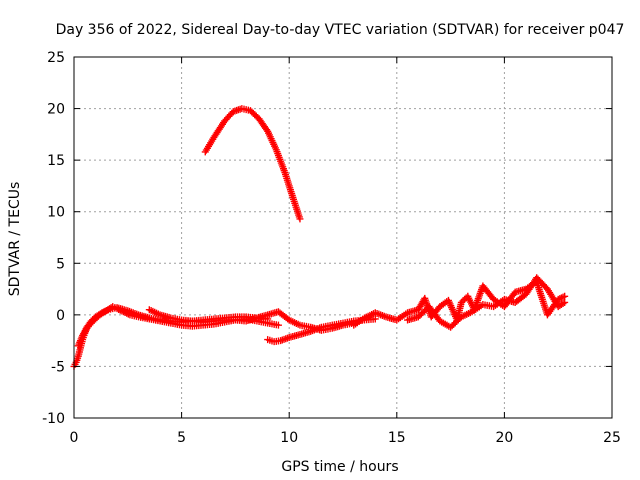 Image resolution: width=640 pixels, height=480 pixels. I want to click on y-tick-label: 0, so click(60, 316).